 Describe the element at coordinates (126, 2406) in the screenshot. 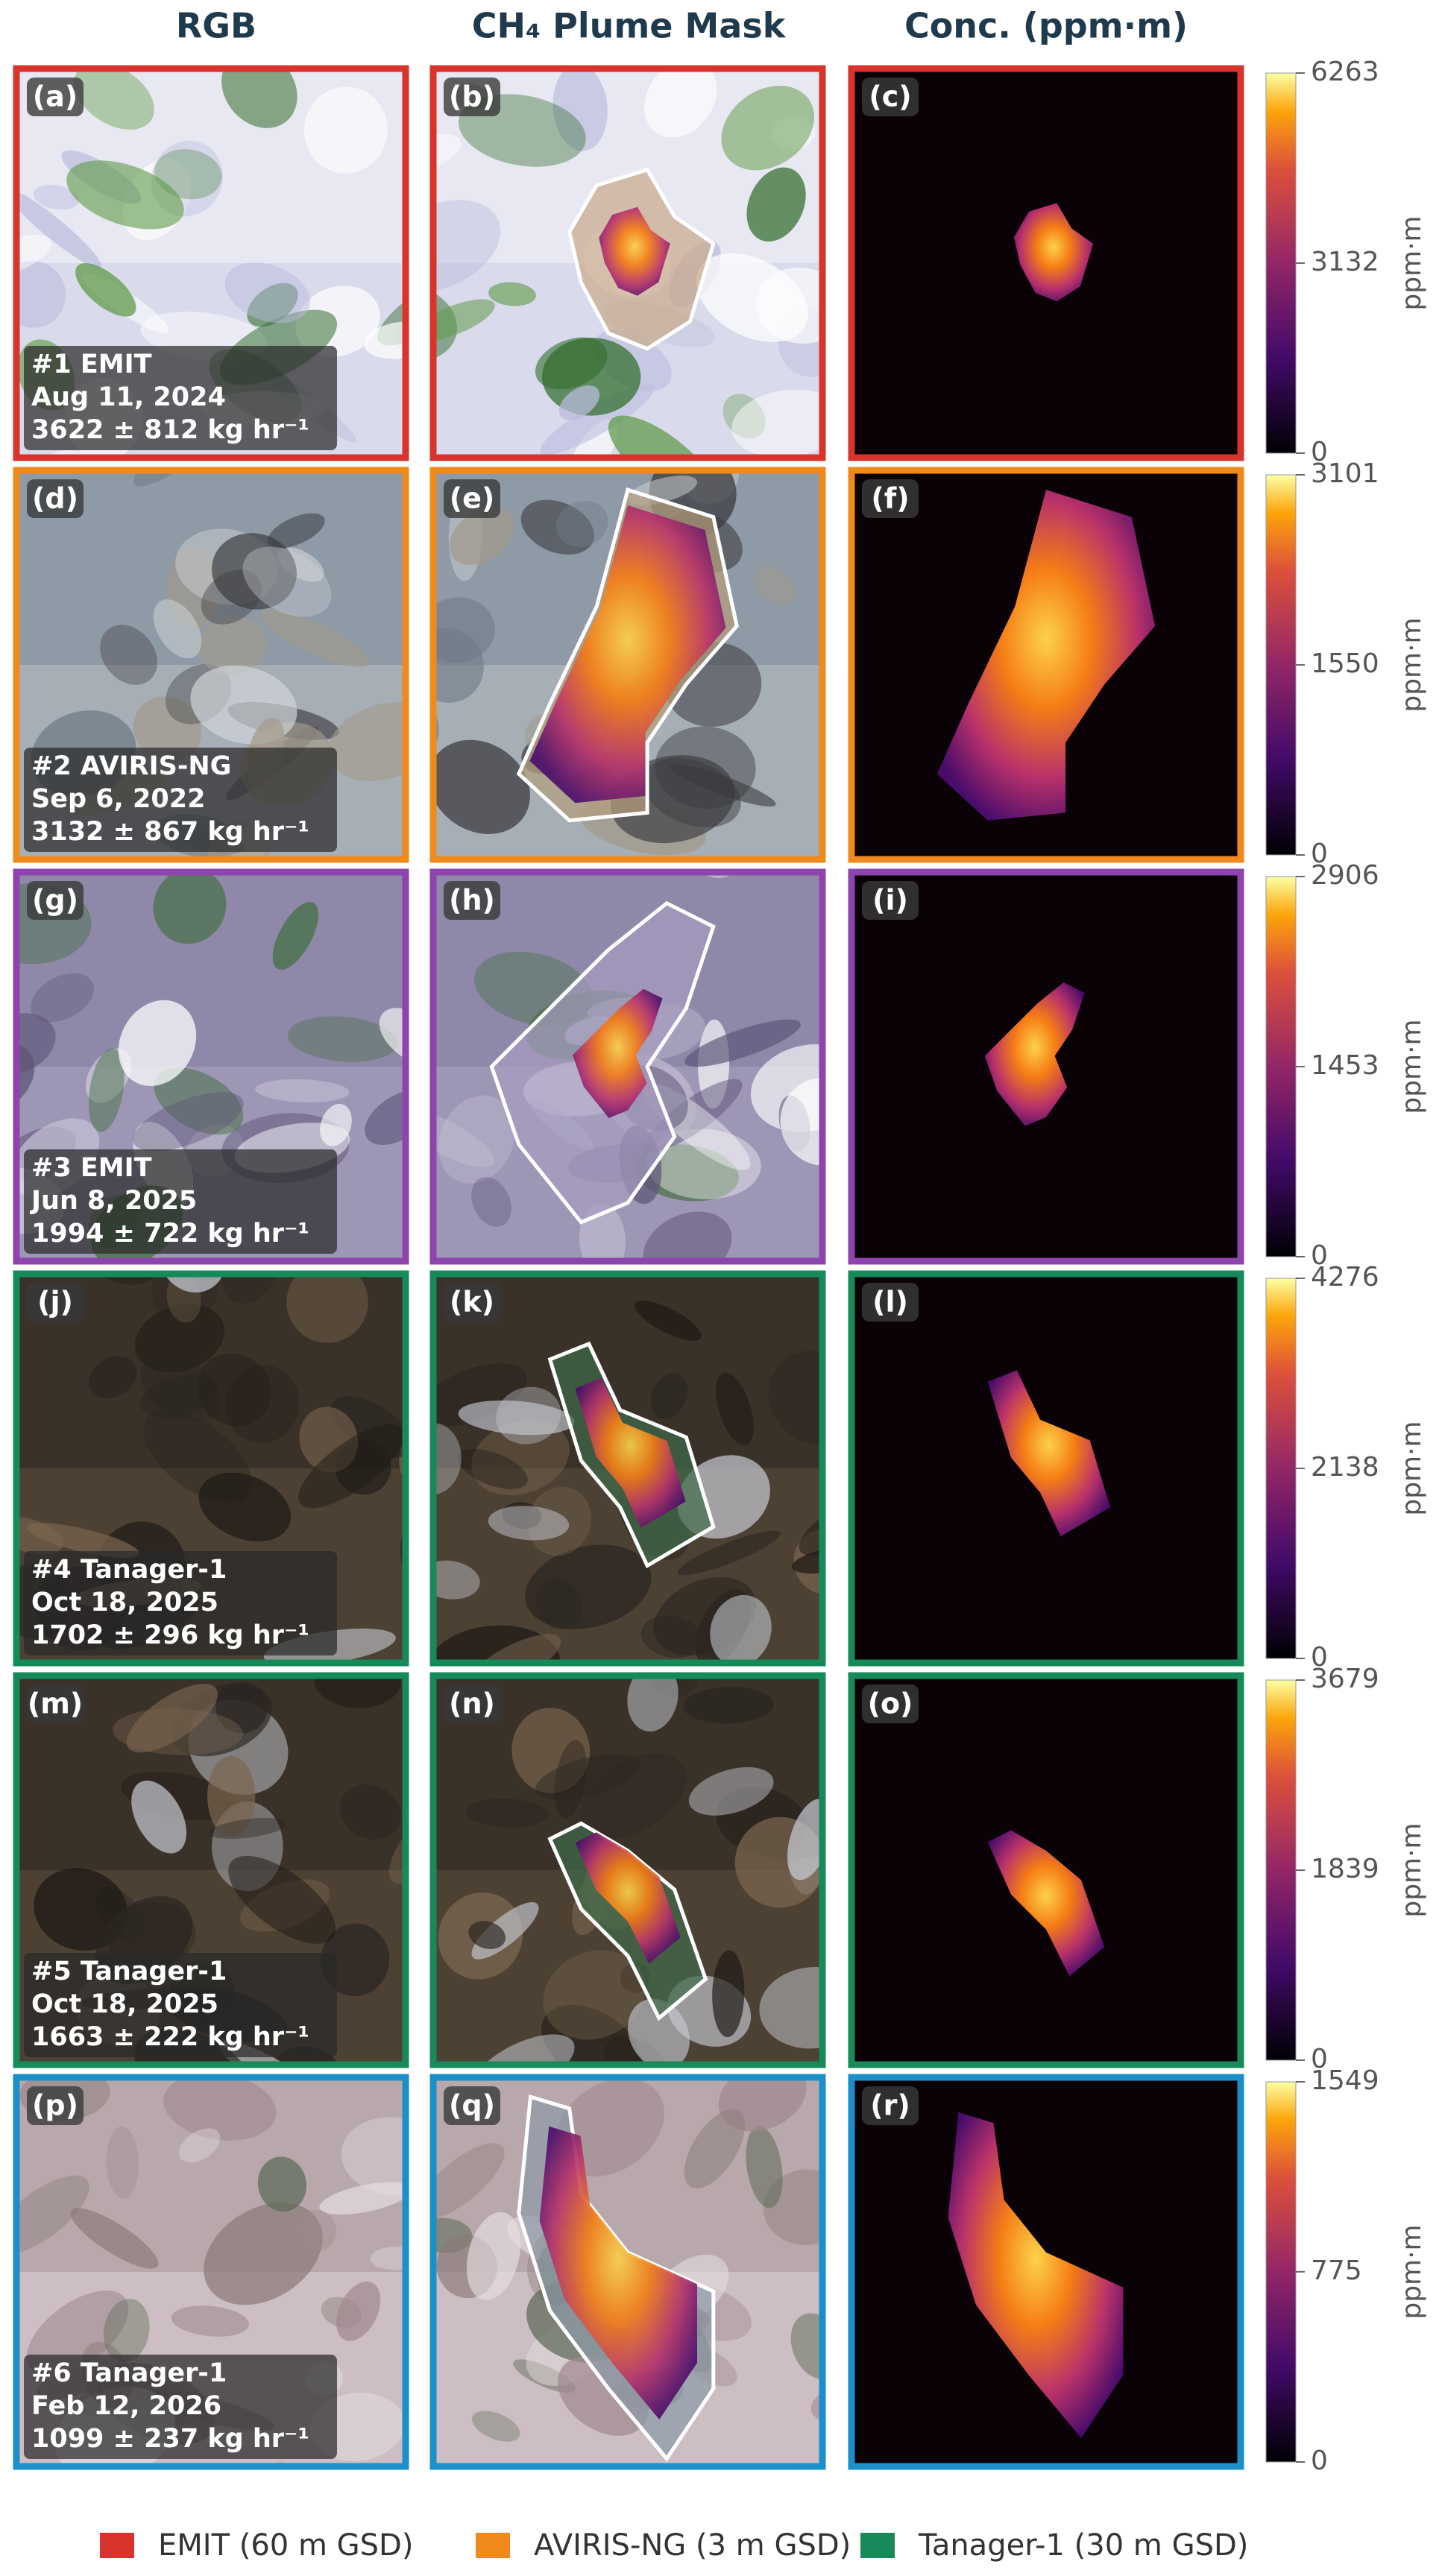

I see `info-text: Feb 12, 2026` at that location.